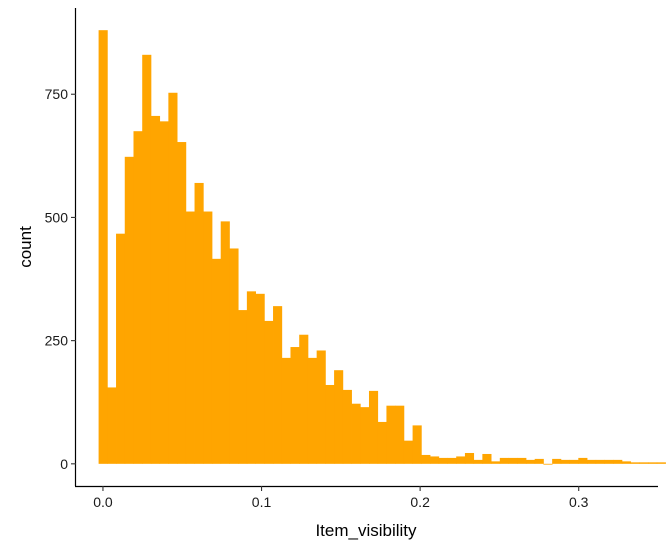 The height and width of the screenshot is (551, 667). What do you see at coordinates (64, 464) in the screenshot?
I see `y-tick-label: 0` at bounding box center [64, 464].